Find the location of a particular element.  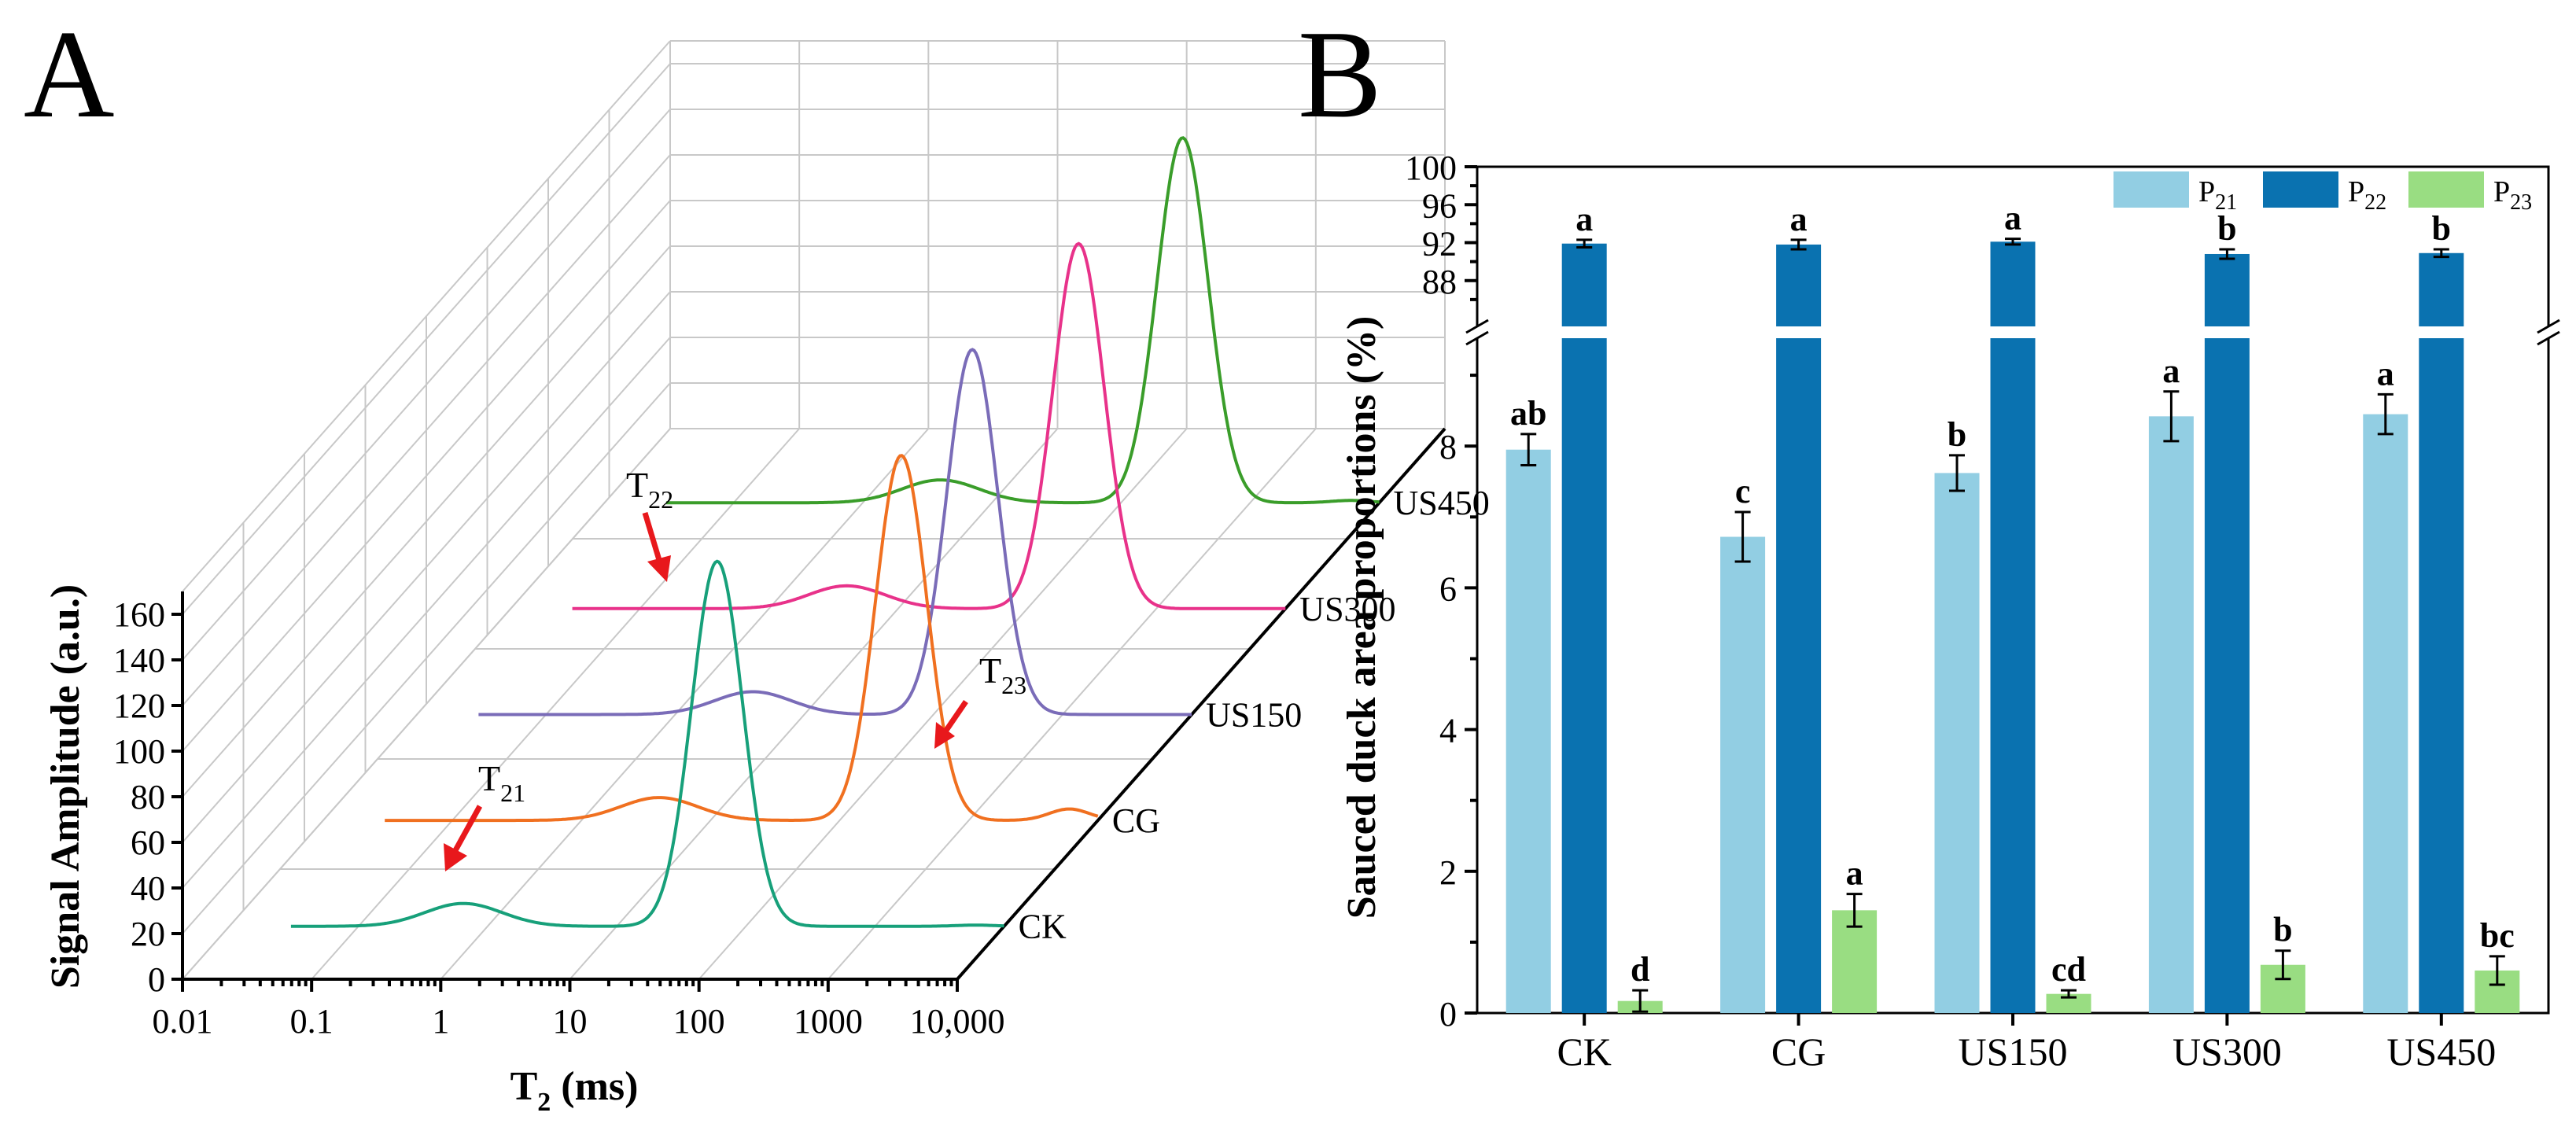

y-tick-label: 120 is located at coordinates (139, 706).